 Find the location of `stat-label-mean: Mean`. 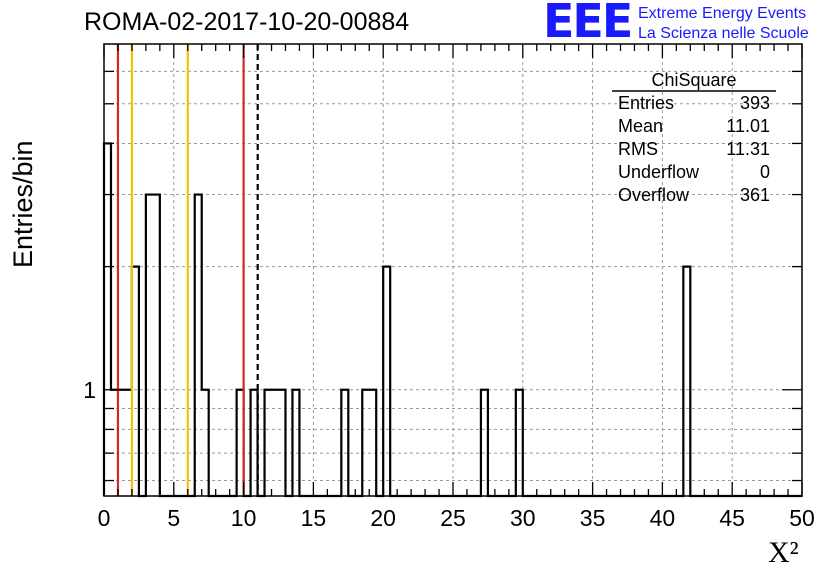

stat-label-mean: Mean is located at coordinates (641, 126).